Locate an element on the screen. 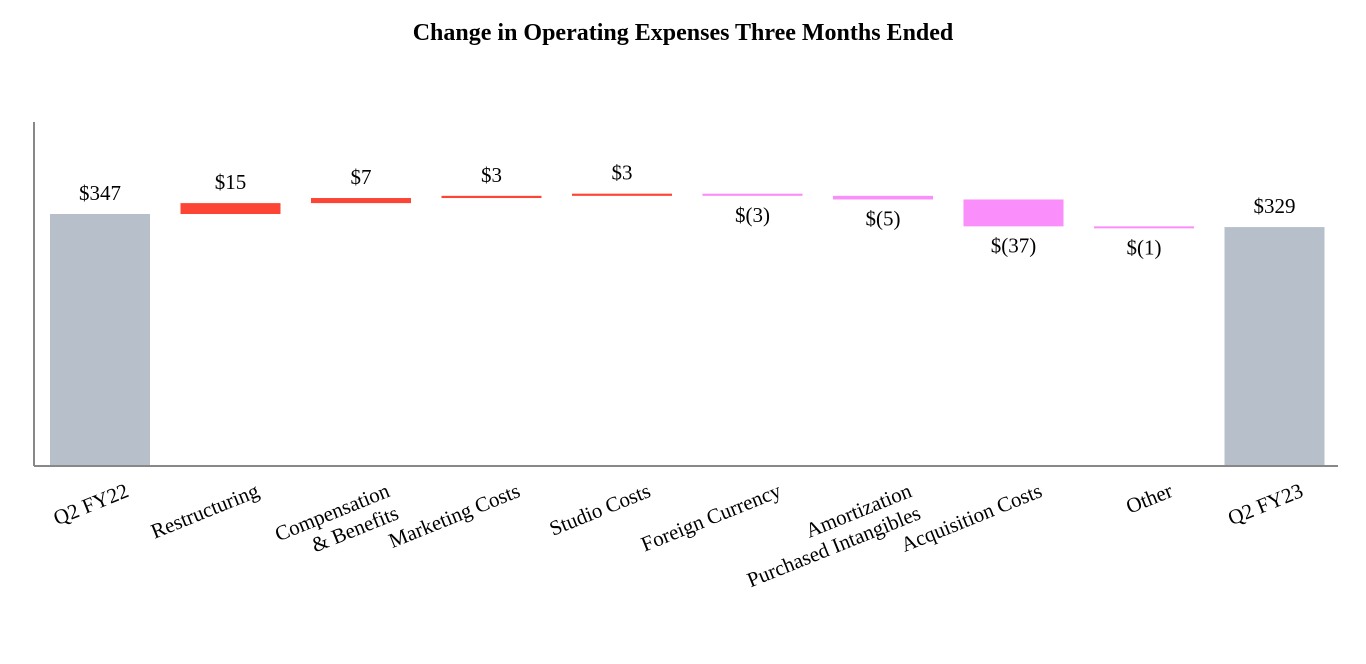 The height and width of the screenshot is (664, 1366). tick-label-line: Marketing Costs is located at coordinates (454, 515).